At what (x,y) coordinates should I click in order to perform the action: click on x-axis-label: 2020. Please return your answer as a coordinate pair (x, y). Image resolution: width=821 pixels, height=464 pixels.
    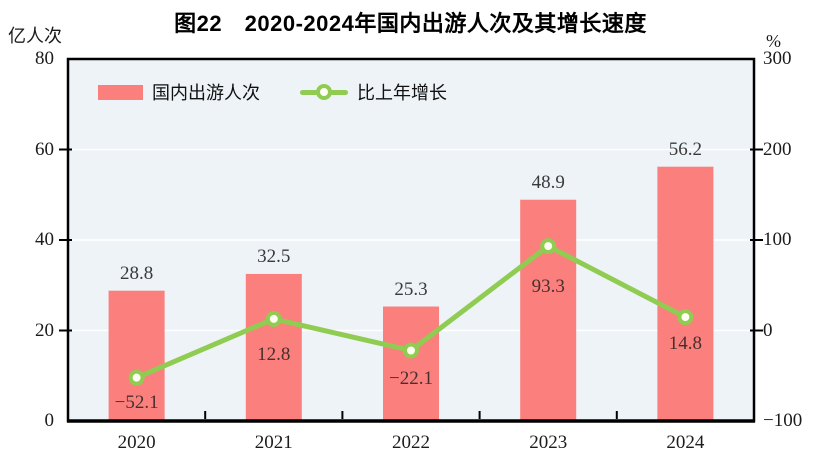
    Looking at the image, I should click on (136, 442).